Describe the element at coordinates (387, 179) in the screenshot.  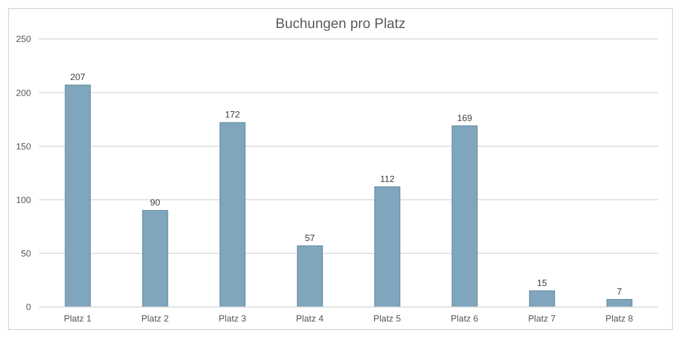
I see `data-label: 112` at that location.